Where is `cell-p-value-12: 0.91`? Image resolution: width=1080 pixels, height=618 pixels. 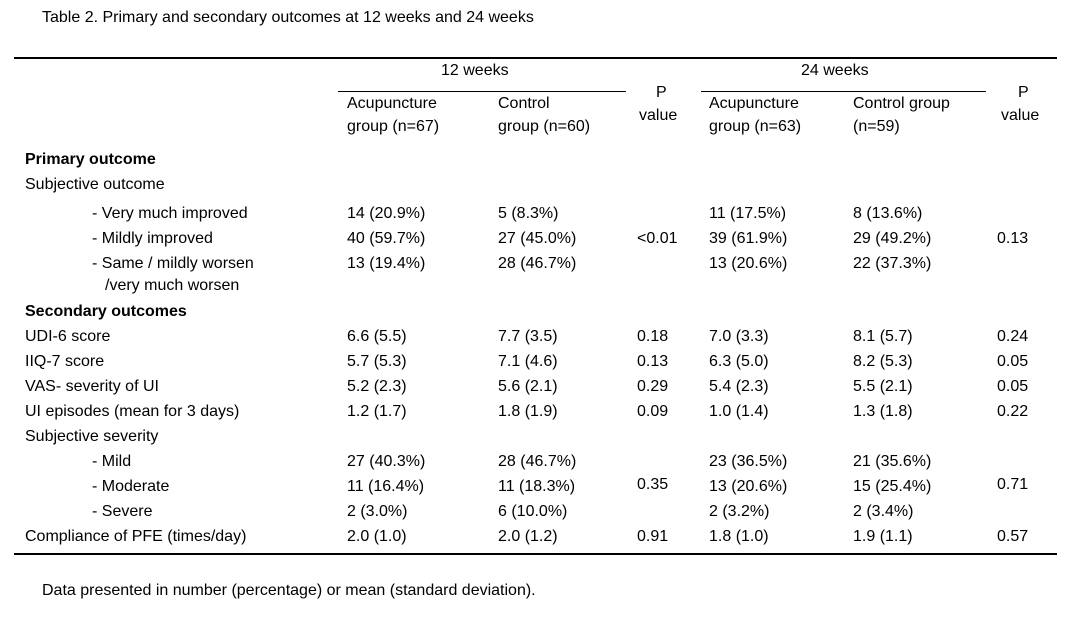
cell-p-value-12: 0.91 is located at coordinates (653, 536).